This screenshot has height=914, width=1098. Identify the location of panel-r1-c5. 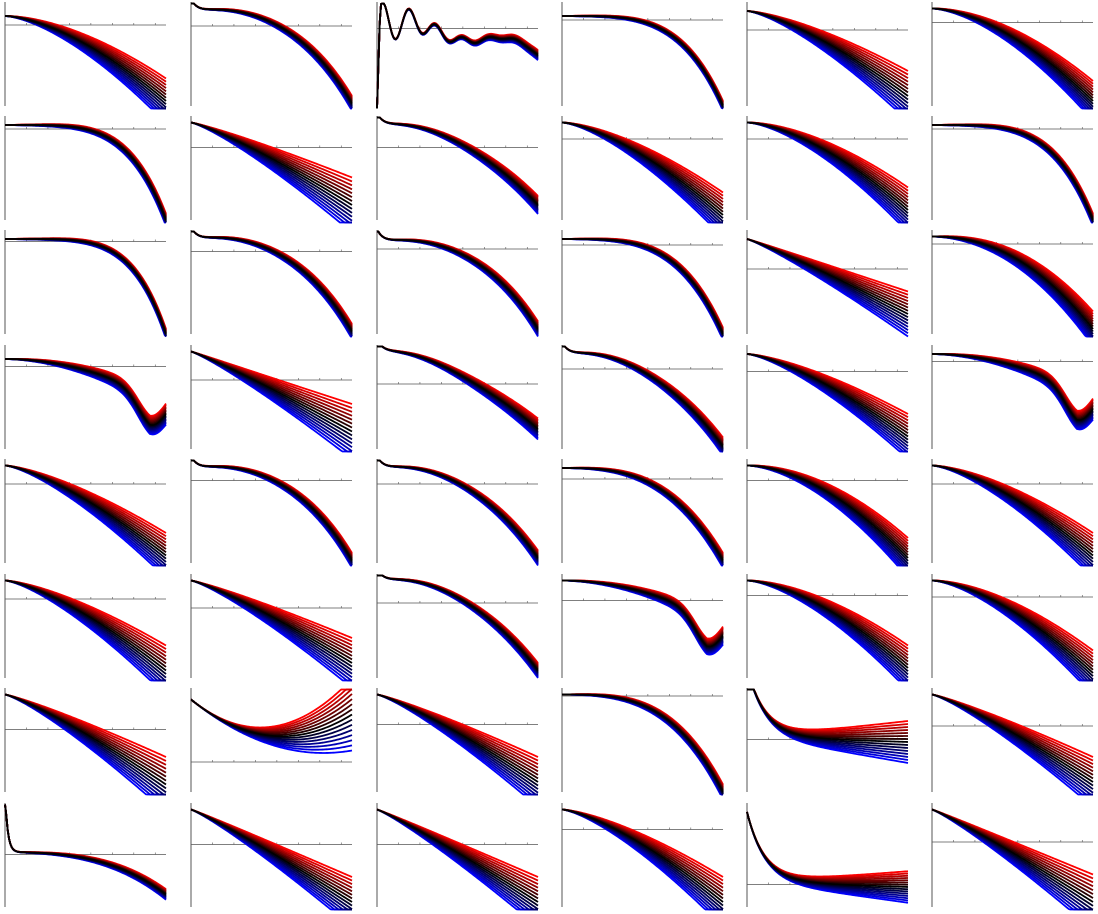
(827, 56).